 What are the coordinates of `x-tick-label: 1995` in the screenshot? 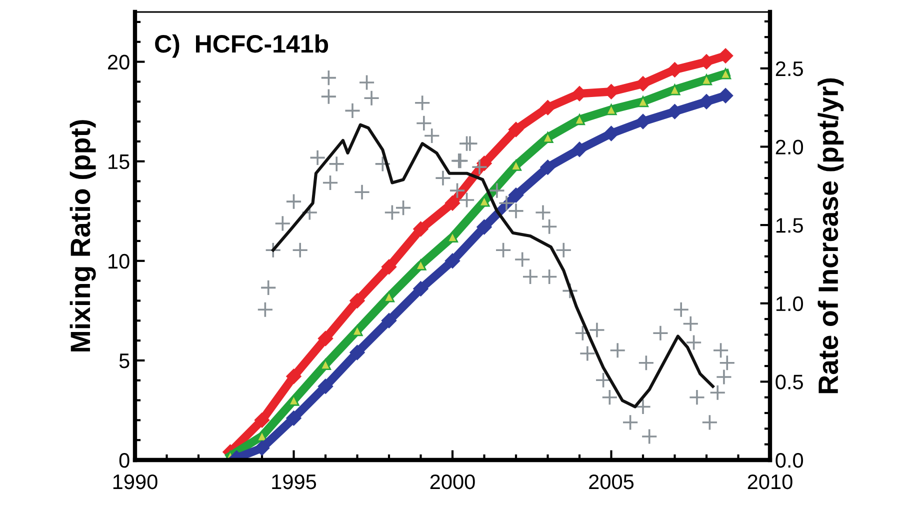 It's located at (294, 482).